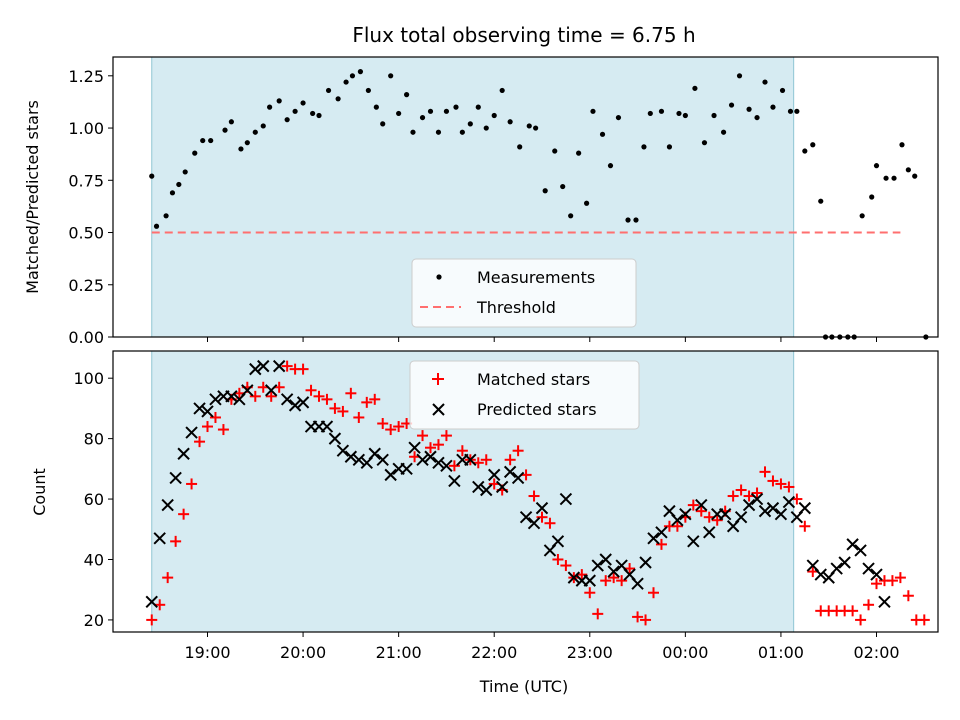  What do you see at coordinates (542, 647) in the screenshot?
I see `bottom-x-ticks: 19:00 20:00 21:00 22:00 23:00 00:00 01:00 02:00` at bounding box center [542, 647].